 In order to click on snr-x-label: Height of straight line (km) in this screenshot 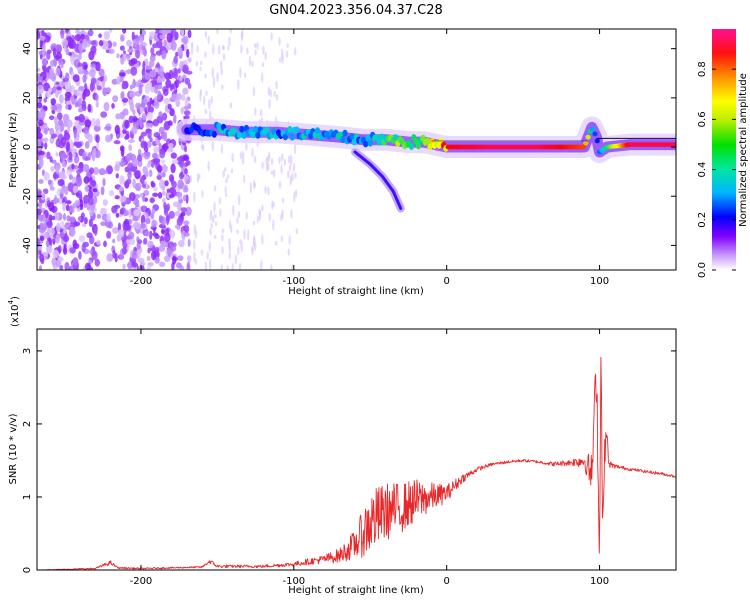, I will do `click(356, 590)`.